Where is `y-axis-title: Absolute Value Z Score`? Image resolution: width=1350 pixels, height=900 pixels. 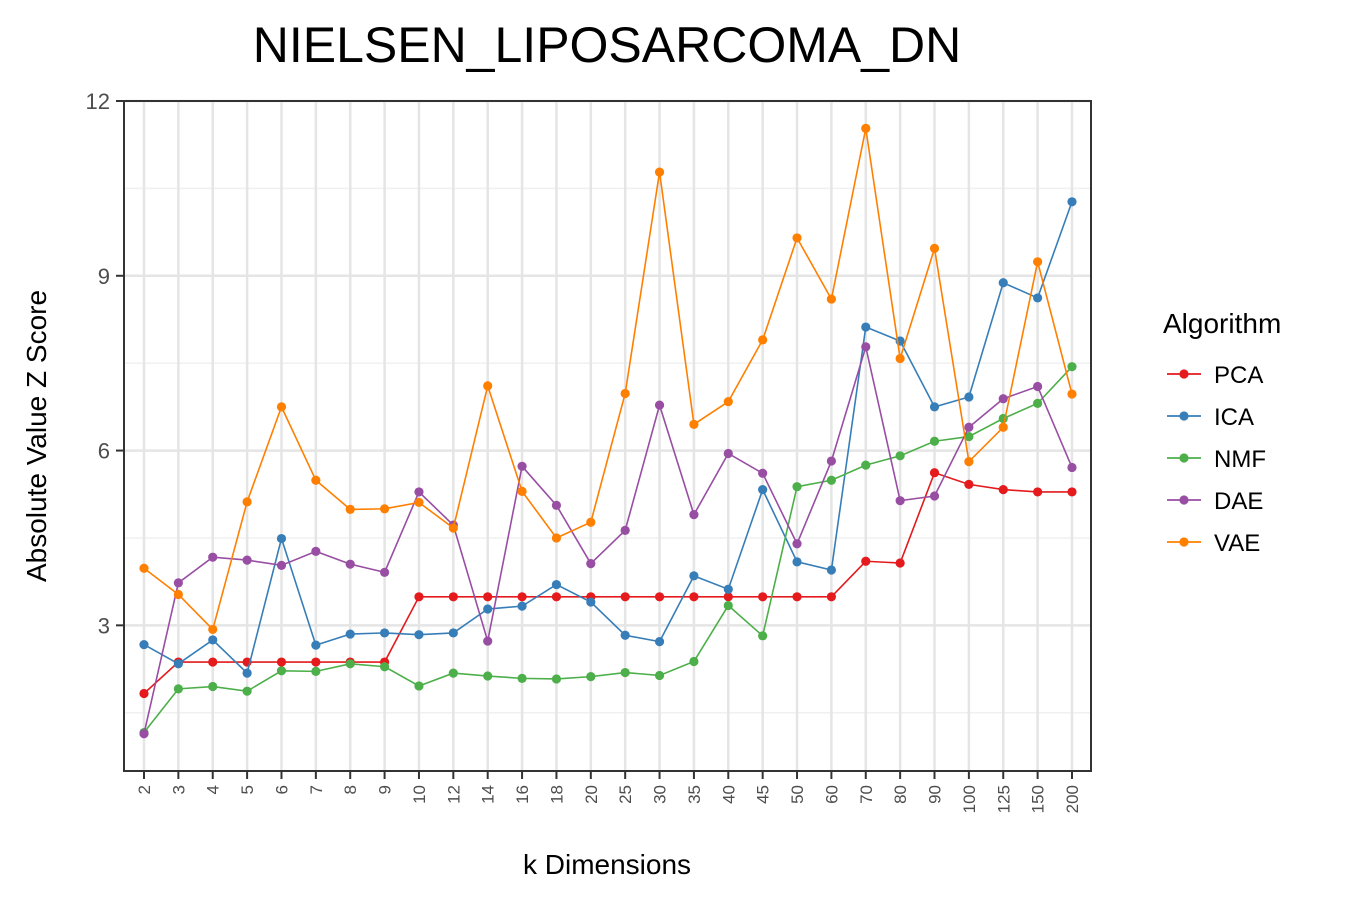
y-axis-title: Absolute Value Z Score is located at coordinates (36, 436).